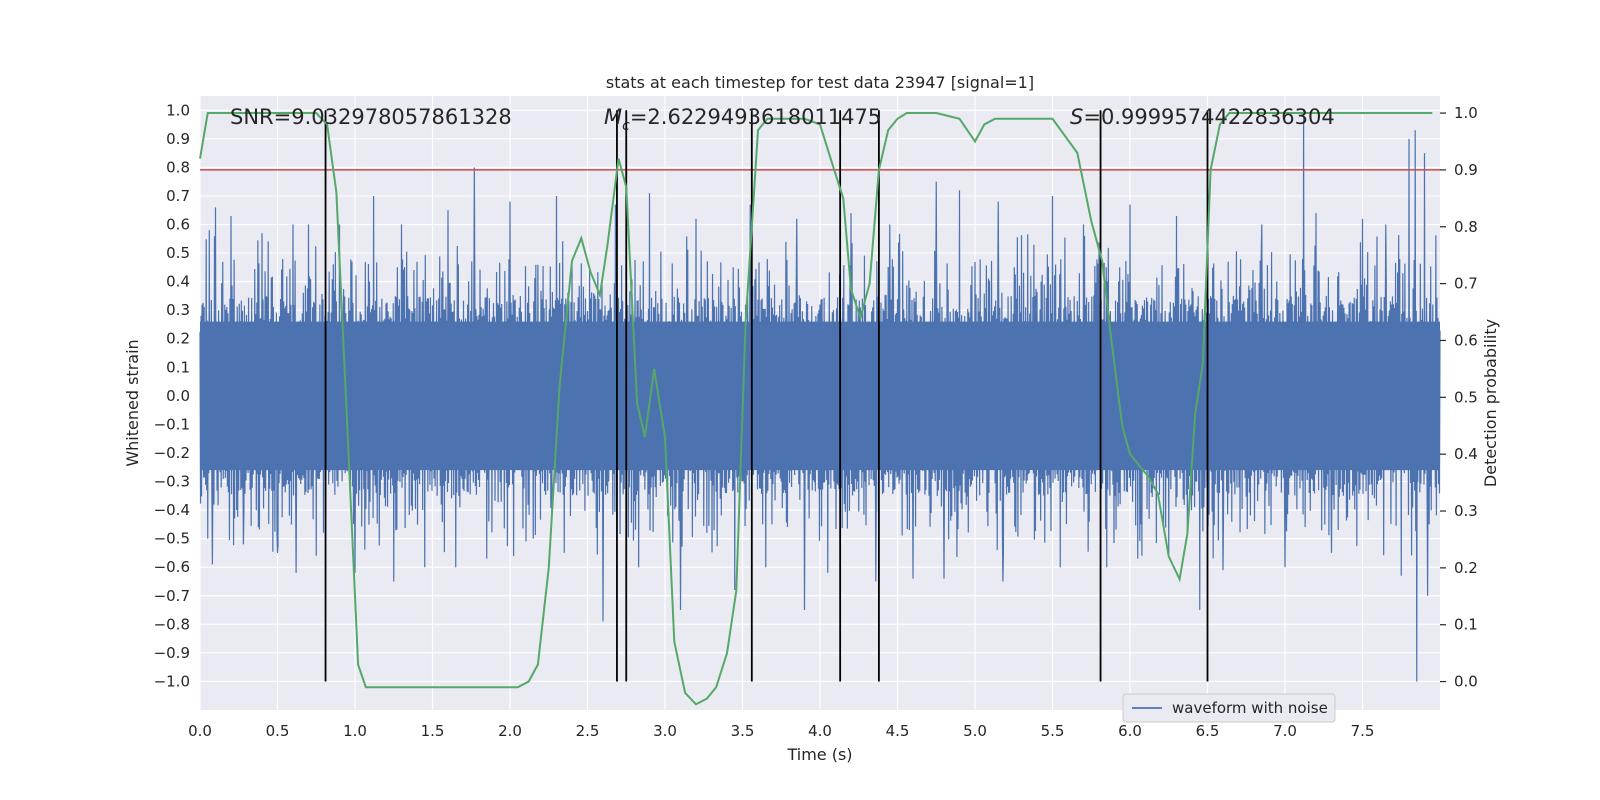  Describe the element at coordinates (172, 424) in the screenshot. I see `y-left-tick-label: −0.1` at that location.